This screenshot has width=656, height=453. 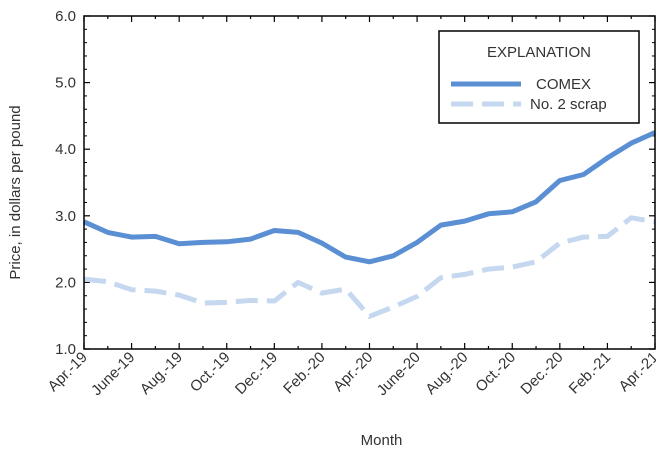 What do you see at coordinates (15, 192) in the screenshot?
I see `y-axis-title: Price, in dollars per pound` at bounding box center [15, 192].